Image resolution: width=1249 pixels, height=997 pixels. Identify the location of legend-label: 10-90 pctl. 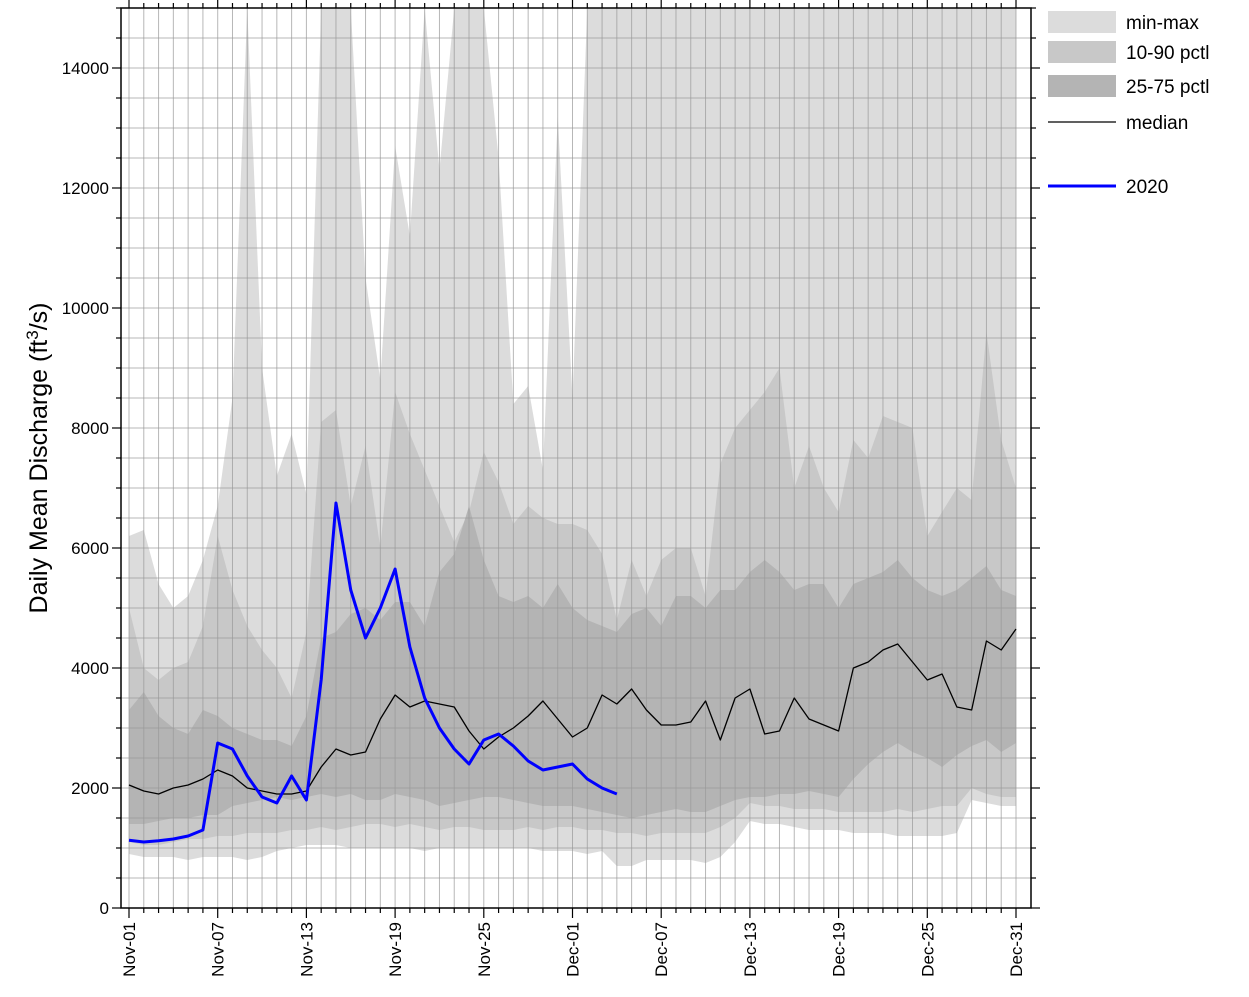
(1167, 53).